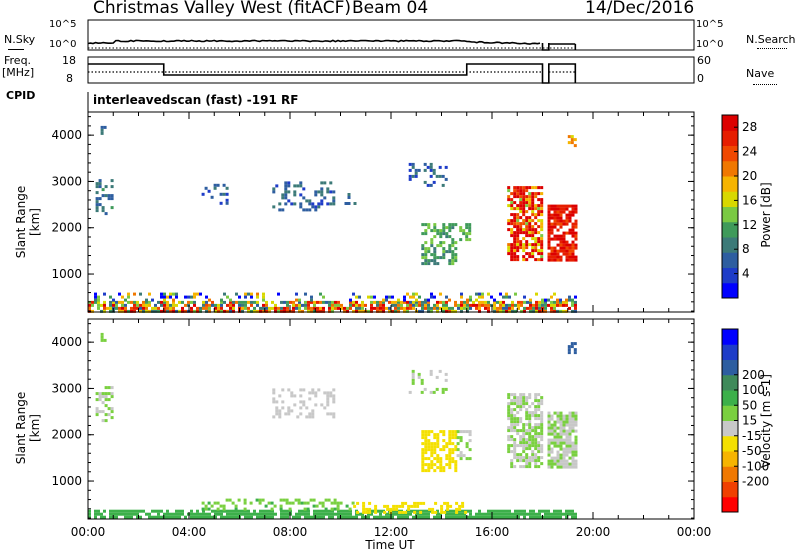 Image resolution: width=800 pixels, height=554 pixels. What do you see at coordinates (593, 532) in the screenshot?
I see `x-tick-label: 20:00` at bounding box center [593, 532].